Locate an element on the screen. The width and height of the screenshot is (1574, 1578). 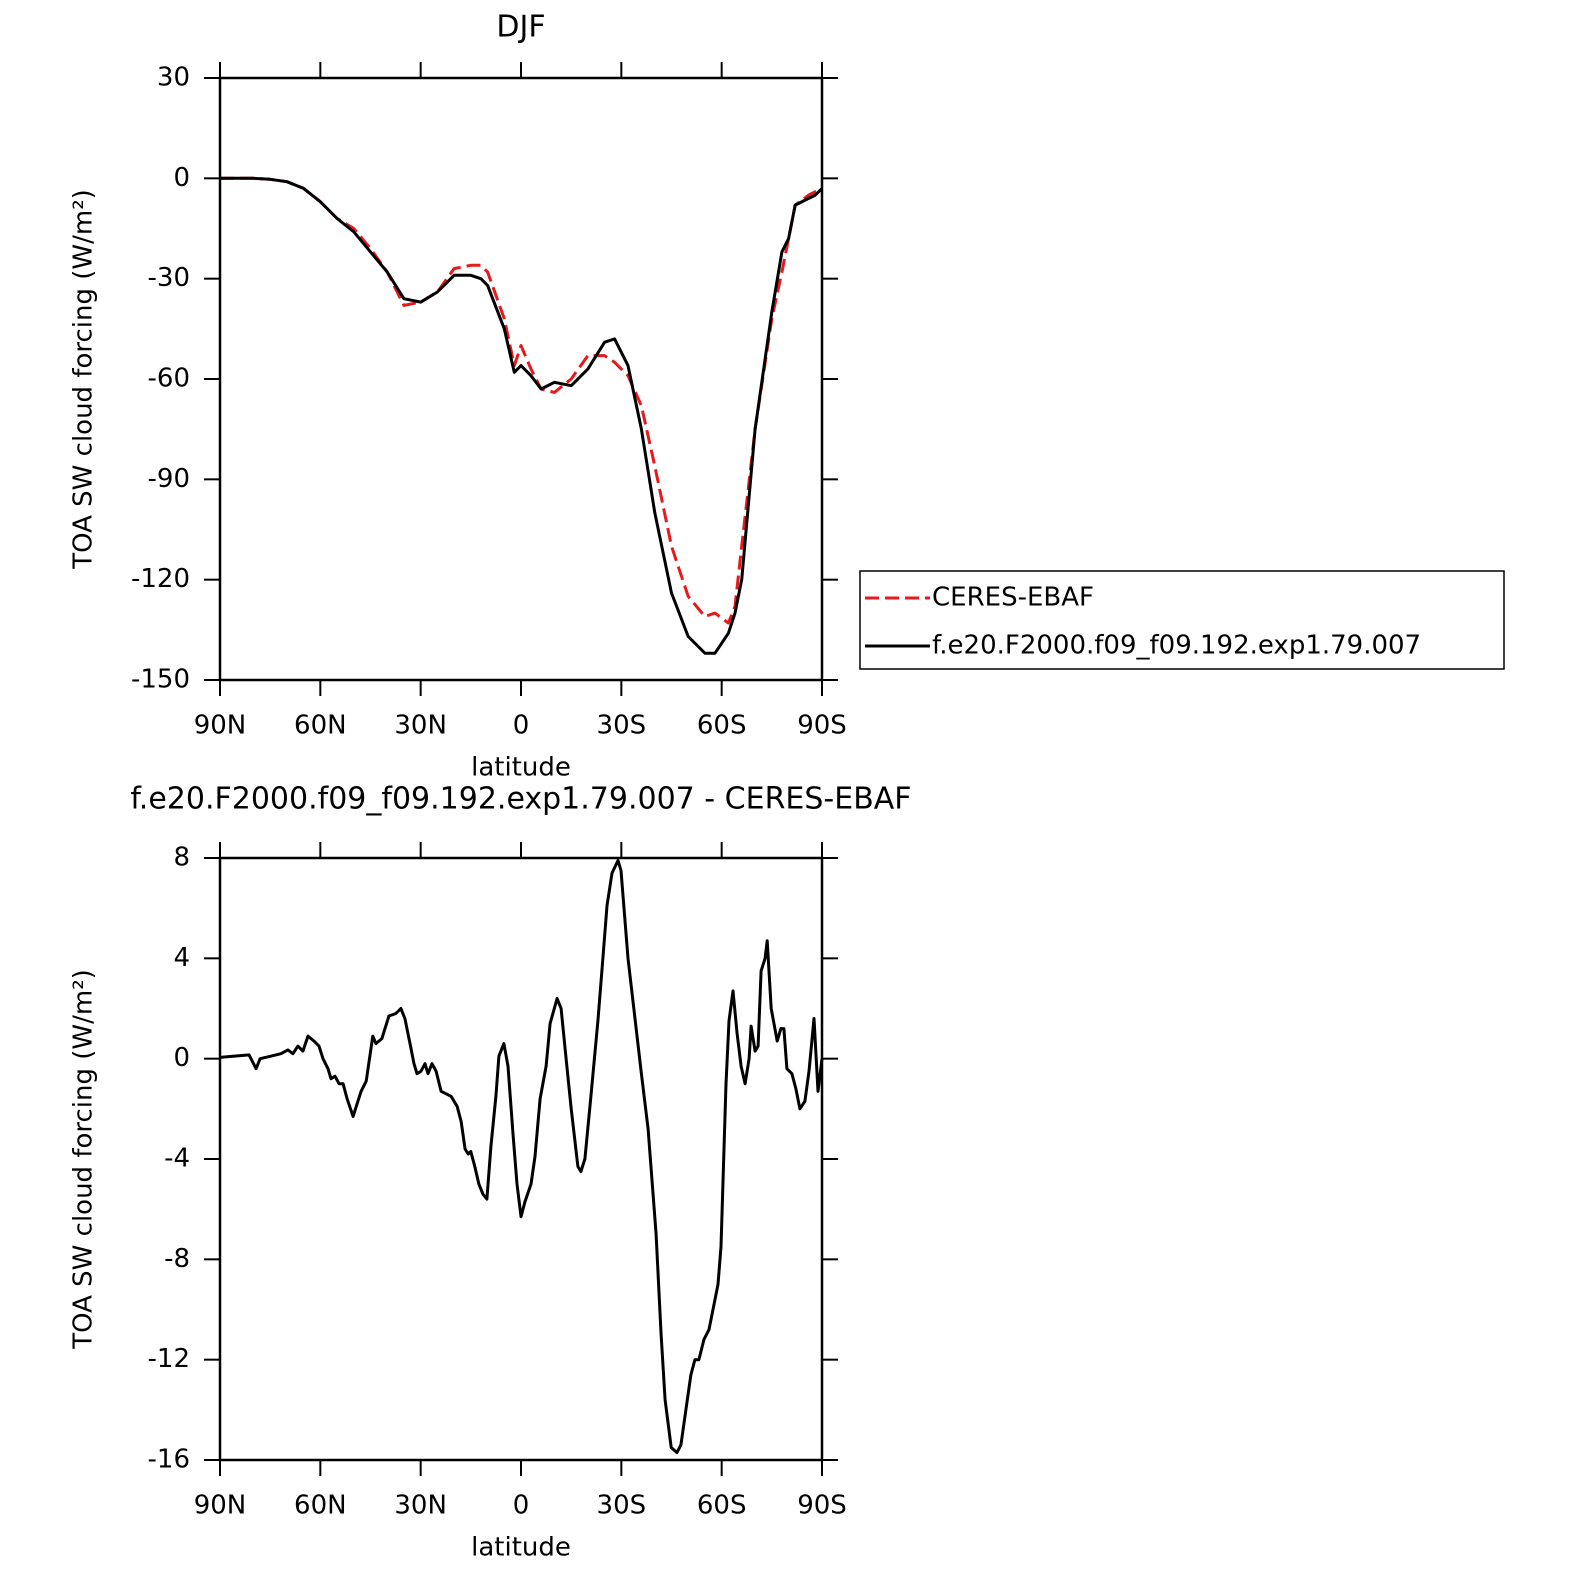
legend-box is located at coordinates (1182, 620).